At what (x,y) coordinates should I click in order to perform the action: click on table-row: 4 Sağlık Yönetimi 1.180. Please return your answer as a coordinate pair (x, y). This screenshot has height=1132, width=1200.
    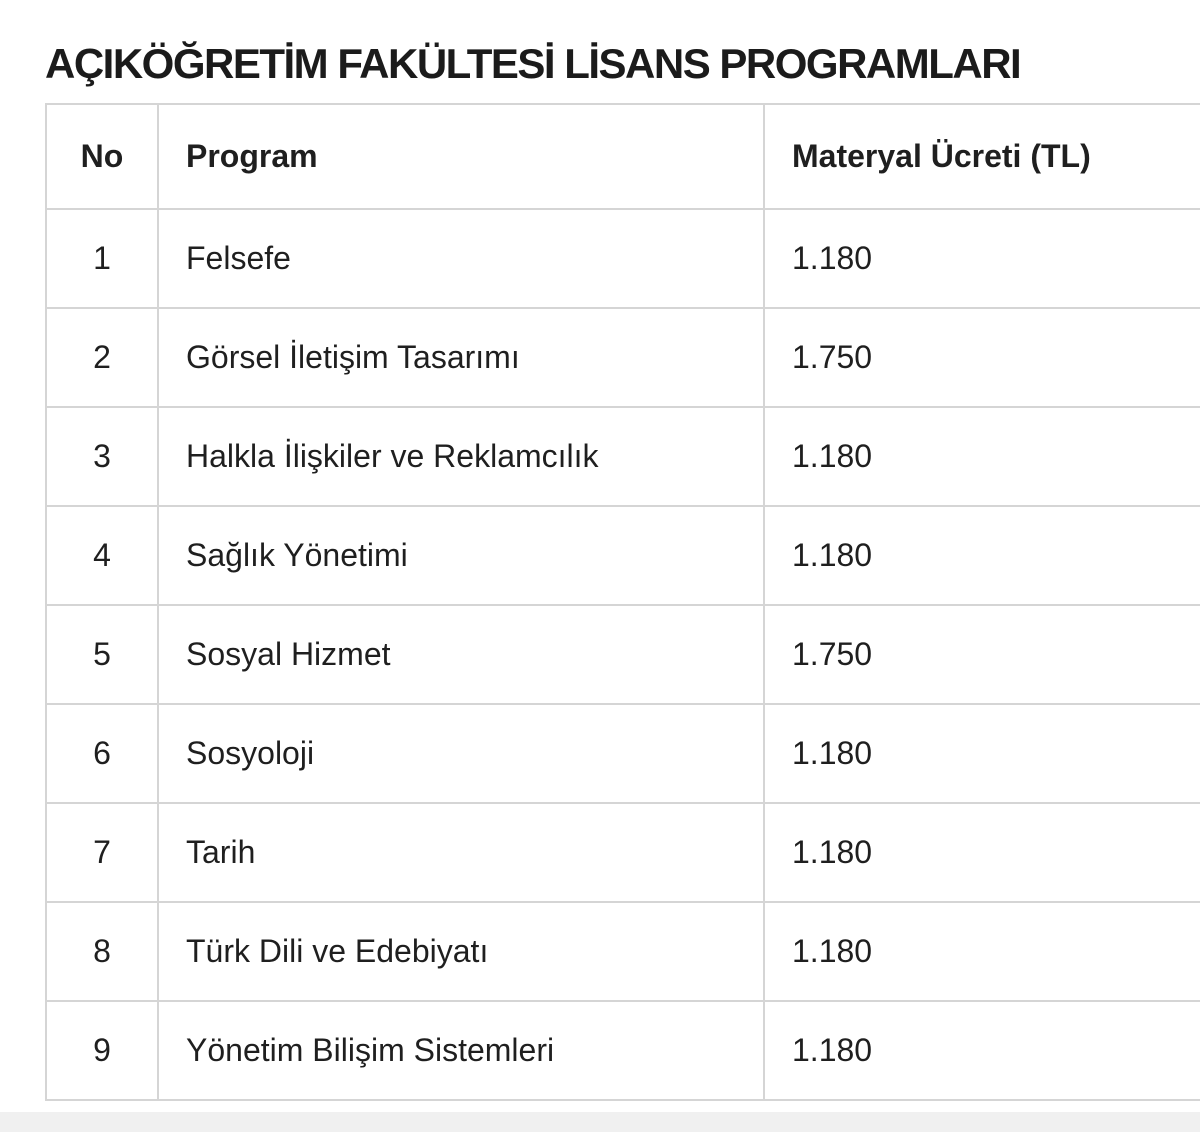
    Looking at the image, I should click on (622, 555).